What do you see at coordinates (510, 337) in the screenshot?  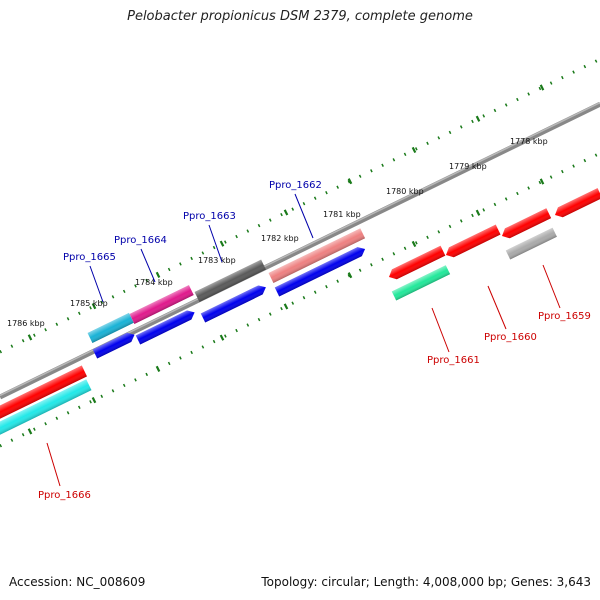 I see `gene-label-ppro-1660: Ppro_1660` at bounding box center [510, 337].